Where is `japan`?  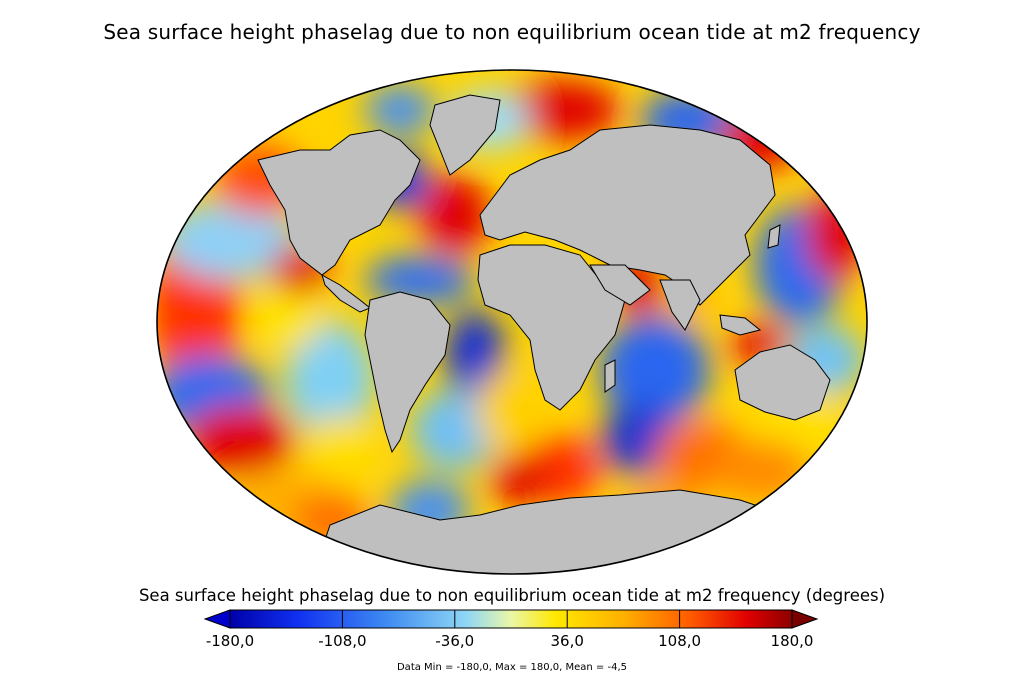 japan is located at coordinates (774, 236).